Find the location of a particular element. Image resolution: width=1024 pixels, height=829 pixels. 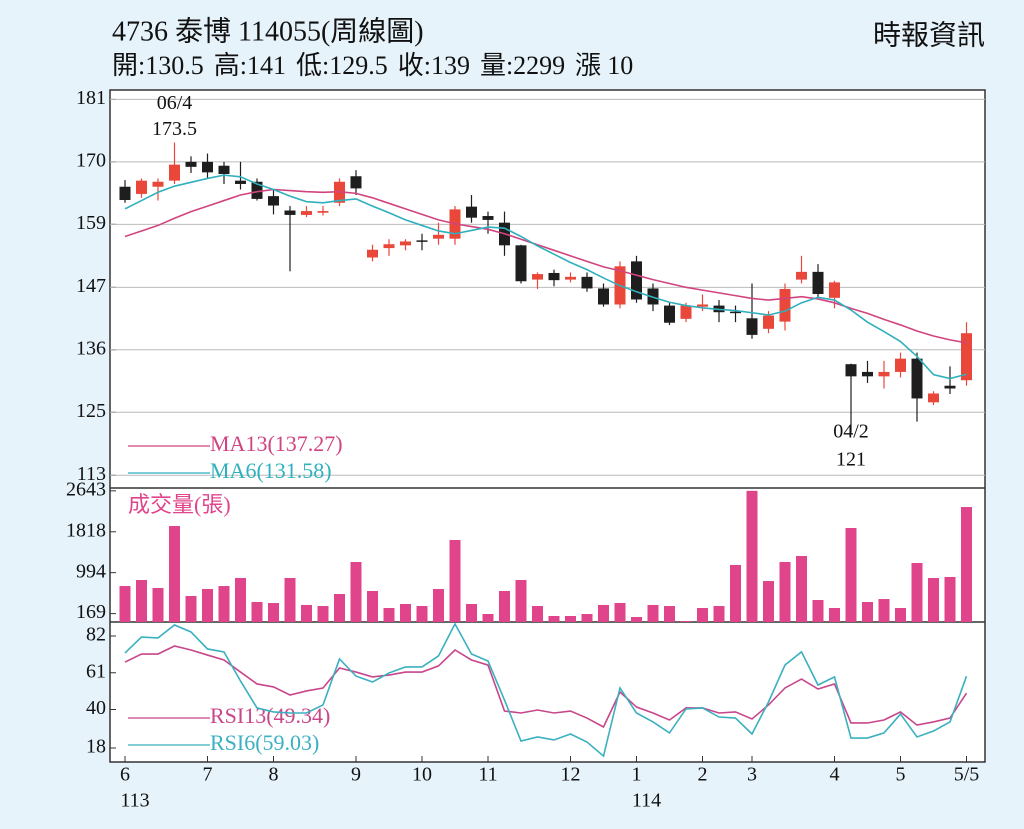

y-tick-label: 40 is located at coordinates (96, 708).